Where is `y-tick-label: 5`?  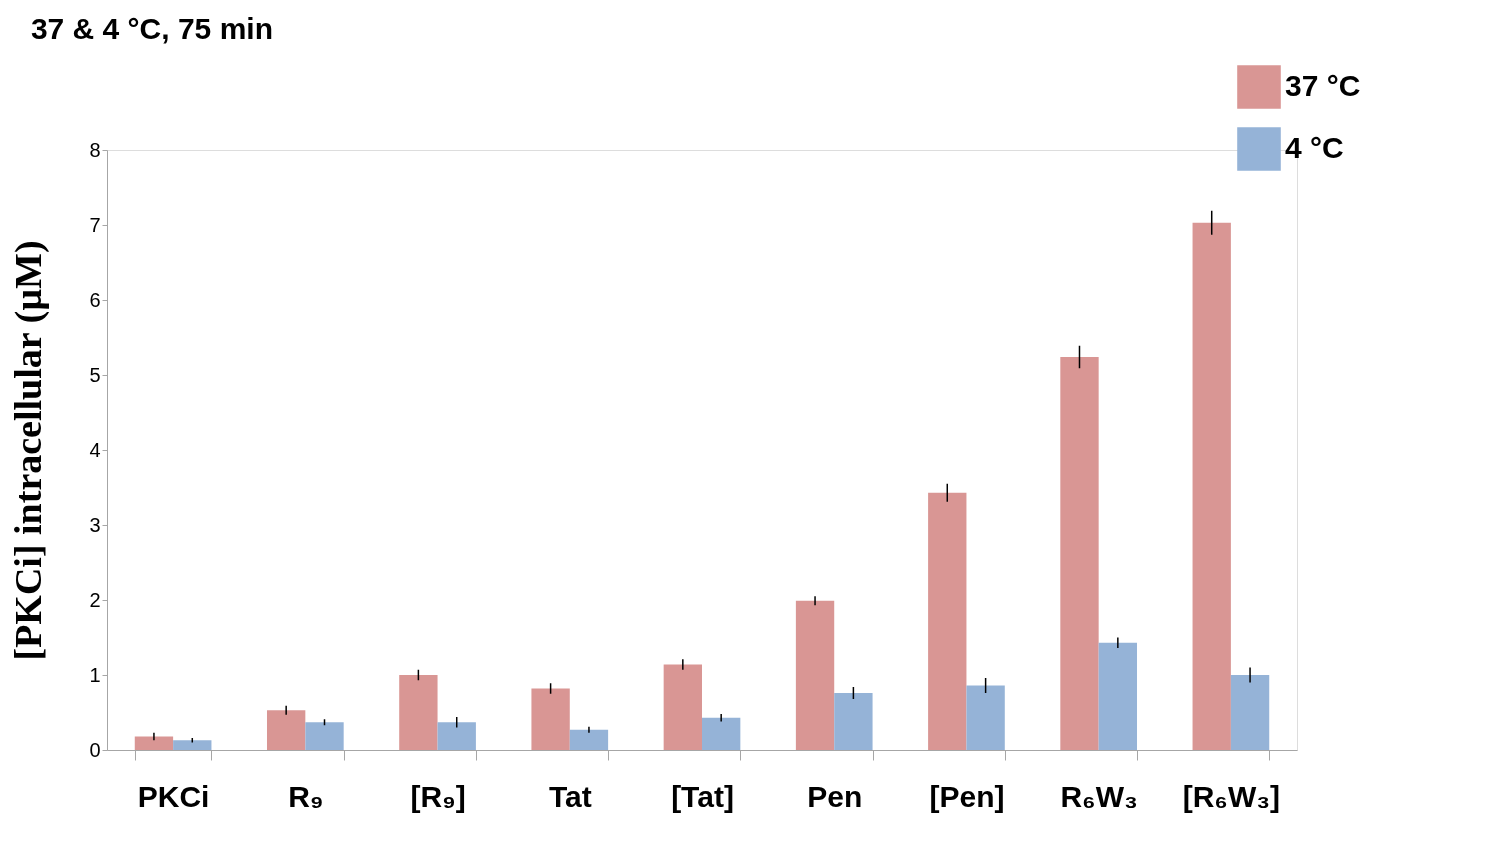 y-tick-label: 5 is located at coordinates (95, 374).